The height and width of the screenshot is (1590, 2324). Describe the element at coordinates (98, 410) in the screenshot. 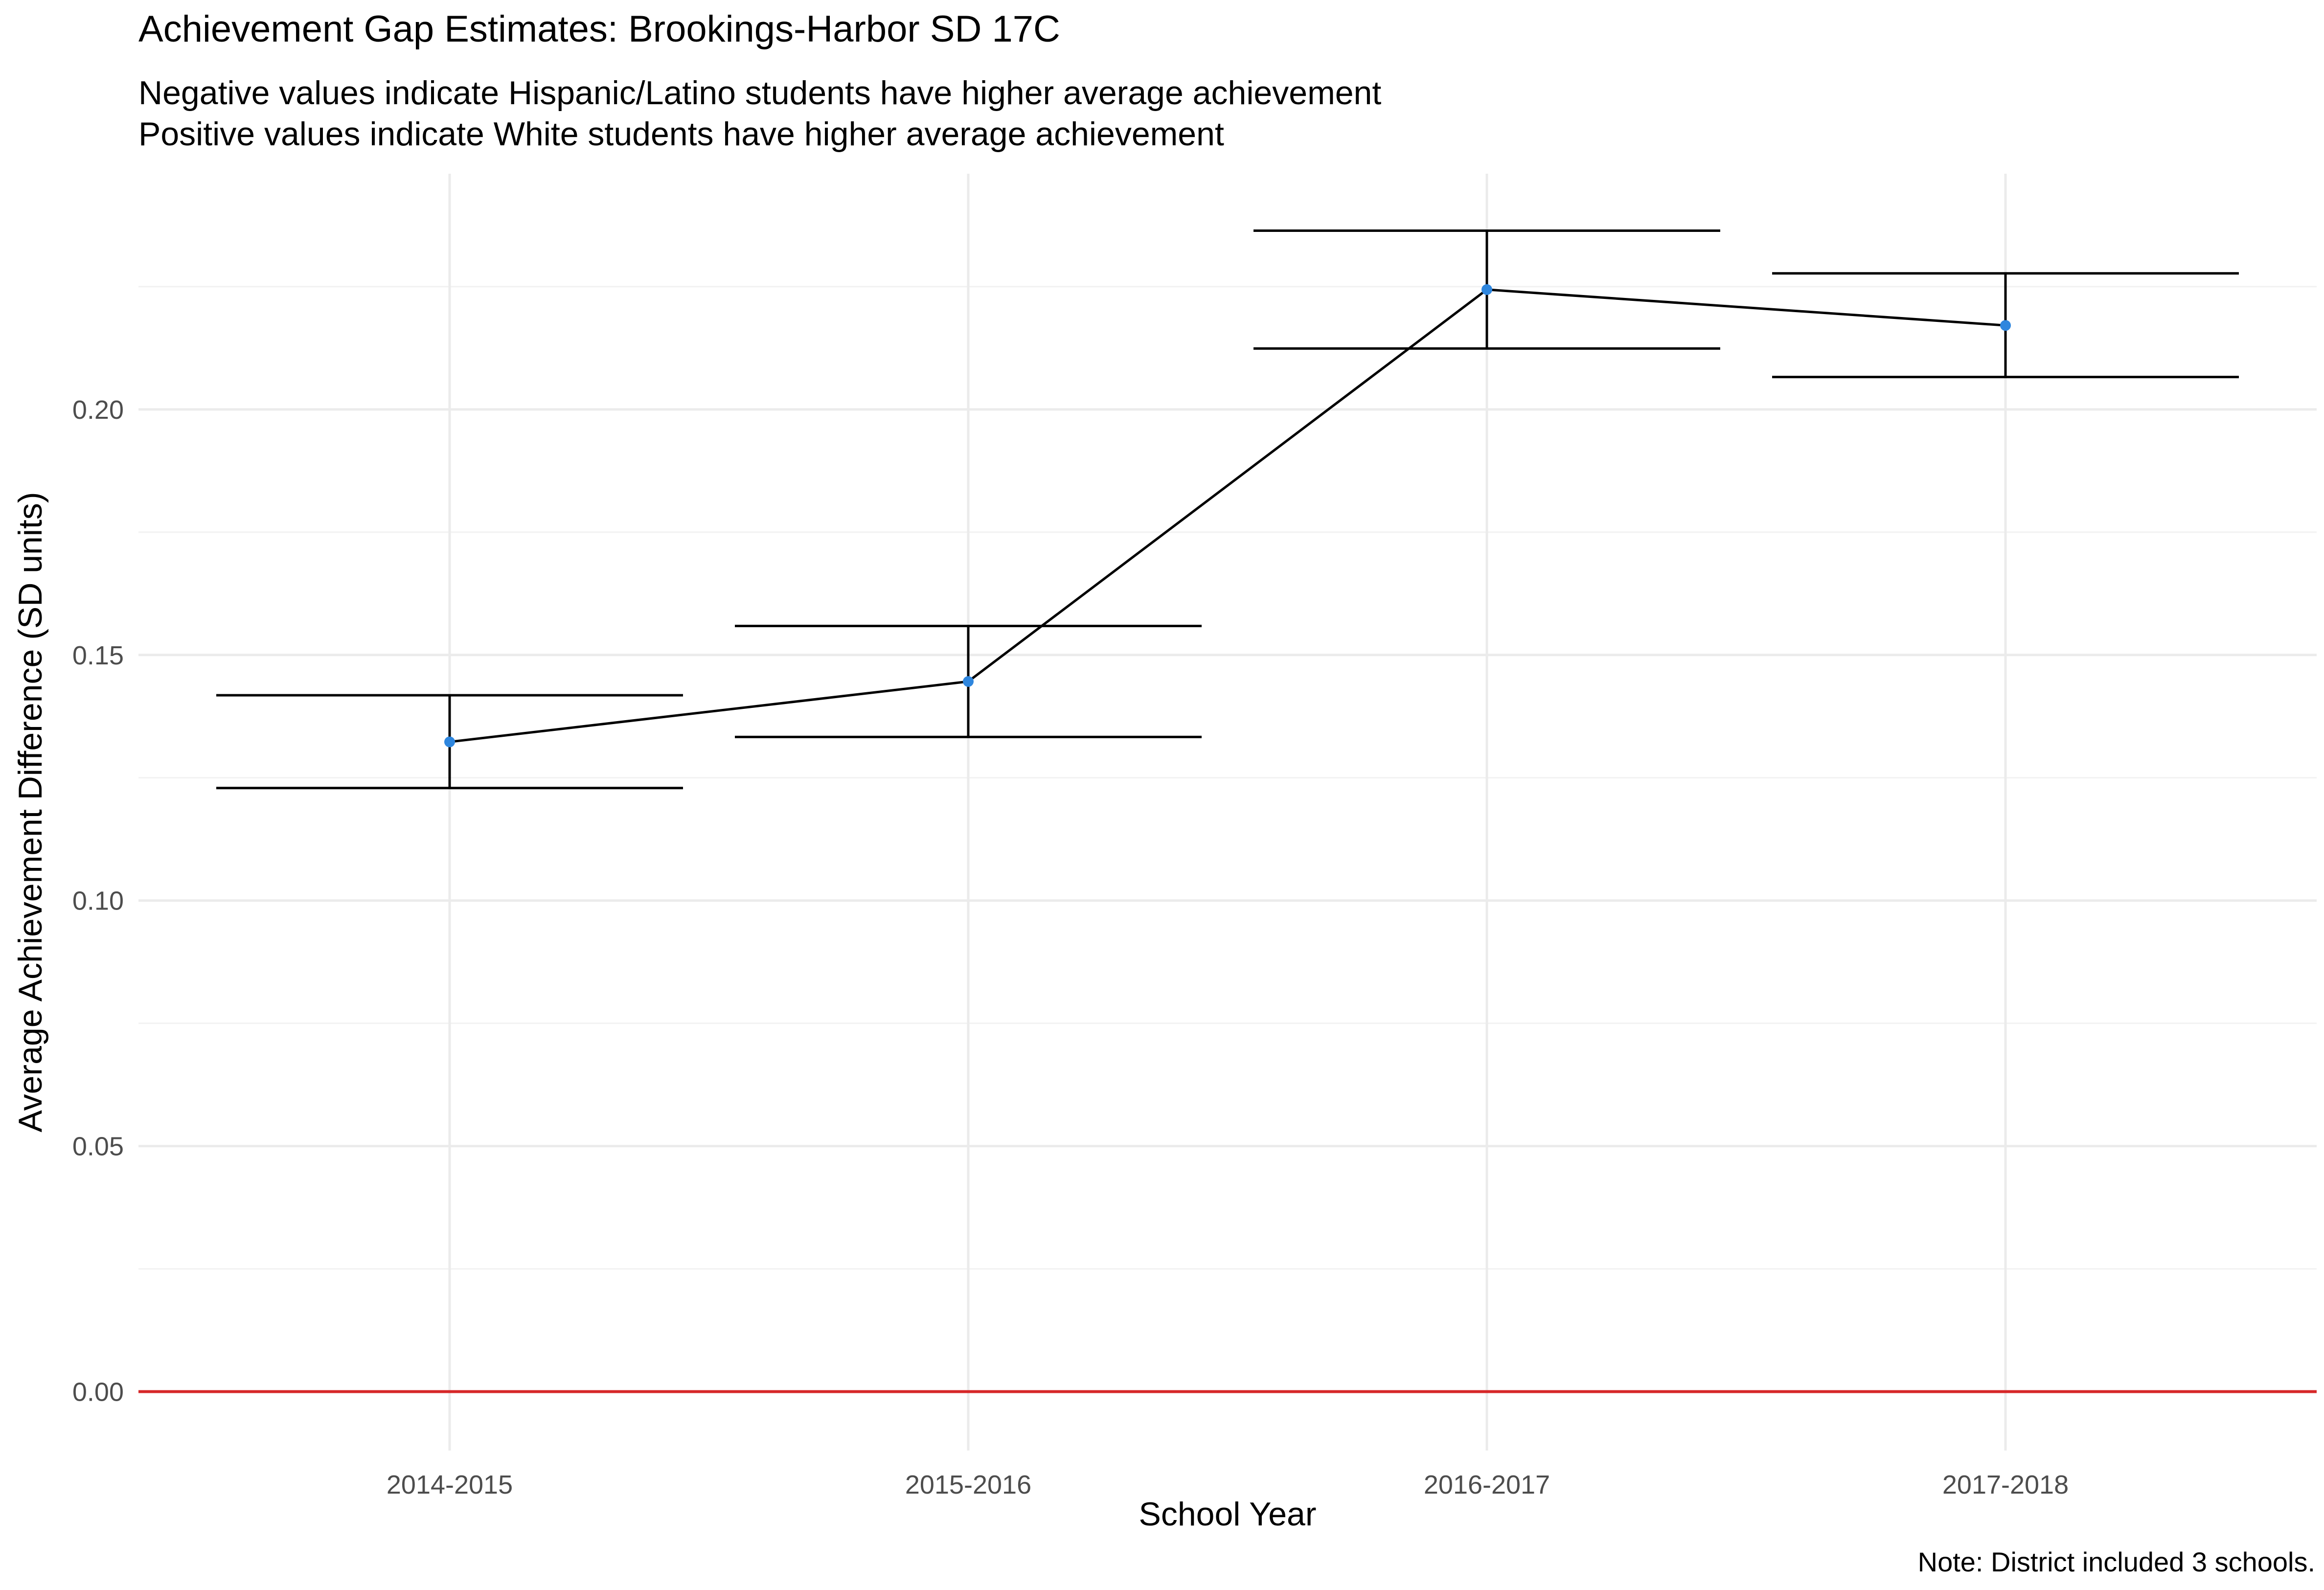

I see `y-tick-label: 0.20` at that location.